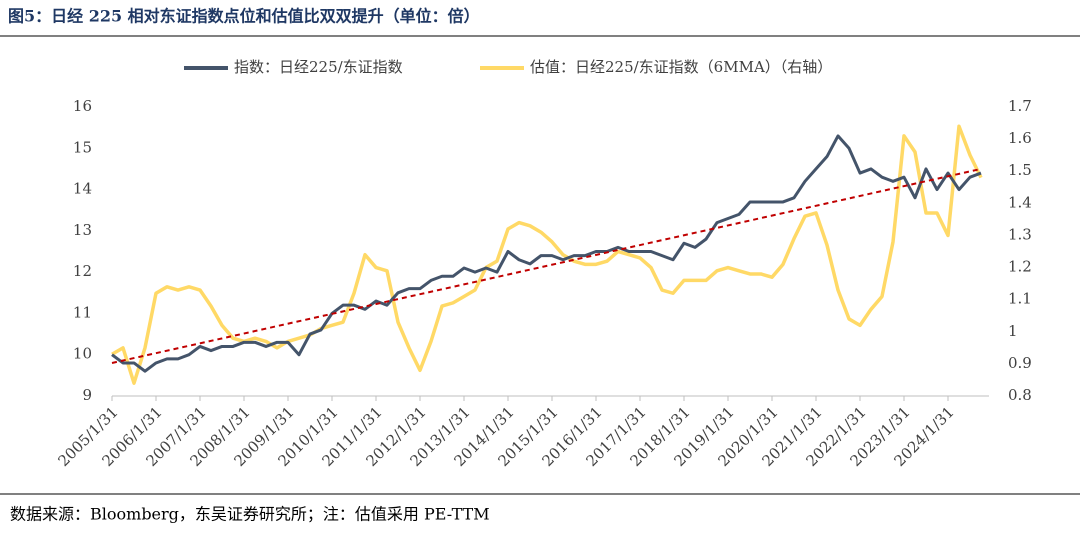 The height and width of the screenshot is (537, 1080). I want to click on chart-title: 图5：日经 225 相对东证指数点位和估值比双双提升（单位：倍）, so click(244, 16).